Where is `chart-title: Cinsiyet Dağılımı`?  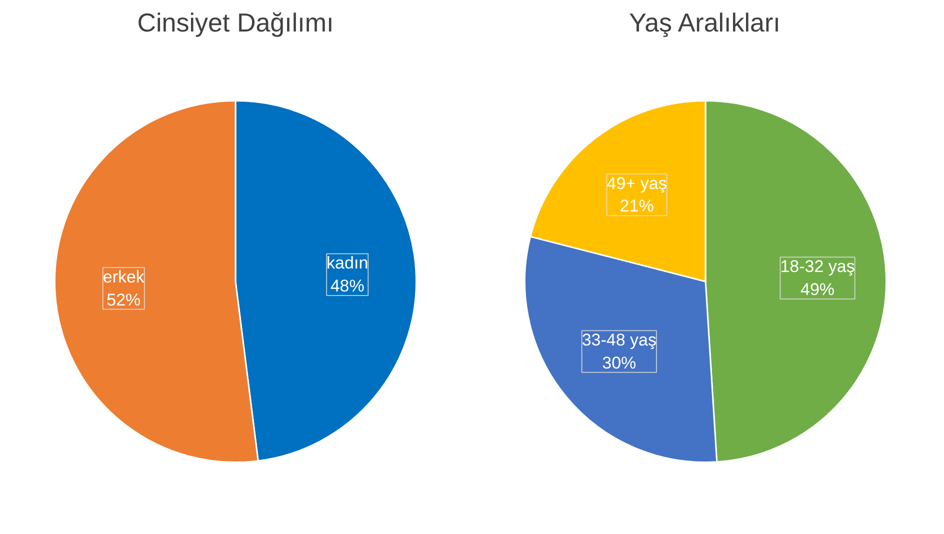
chart-title: Cinsiyet Dağılımı is located at coordinates (235, 23).